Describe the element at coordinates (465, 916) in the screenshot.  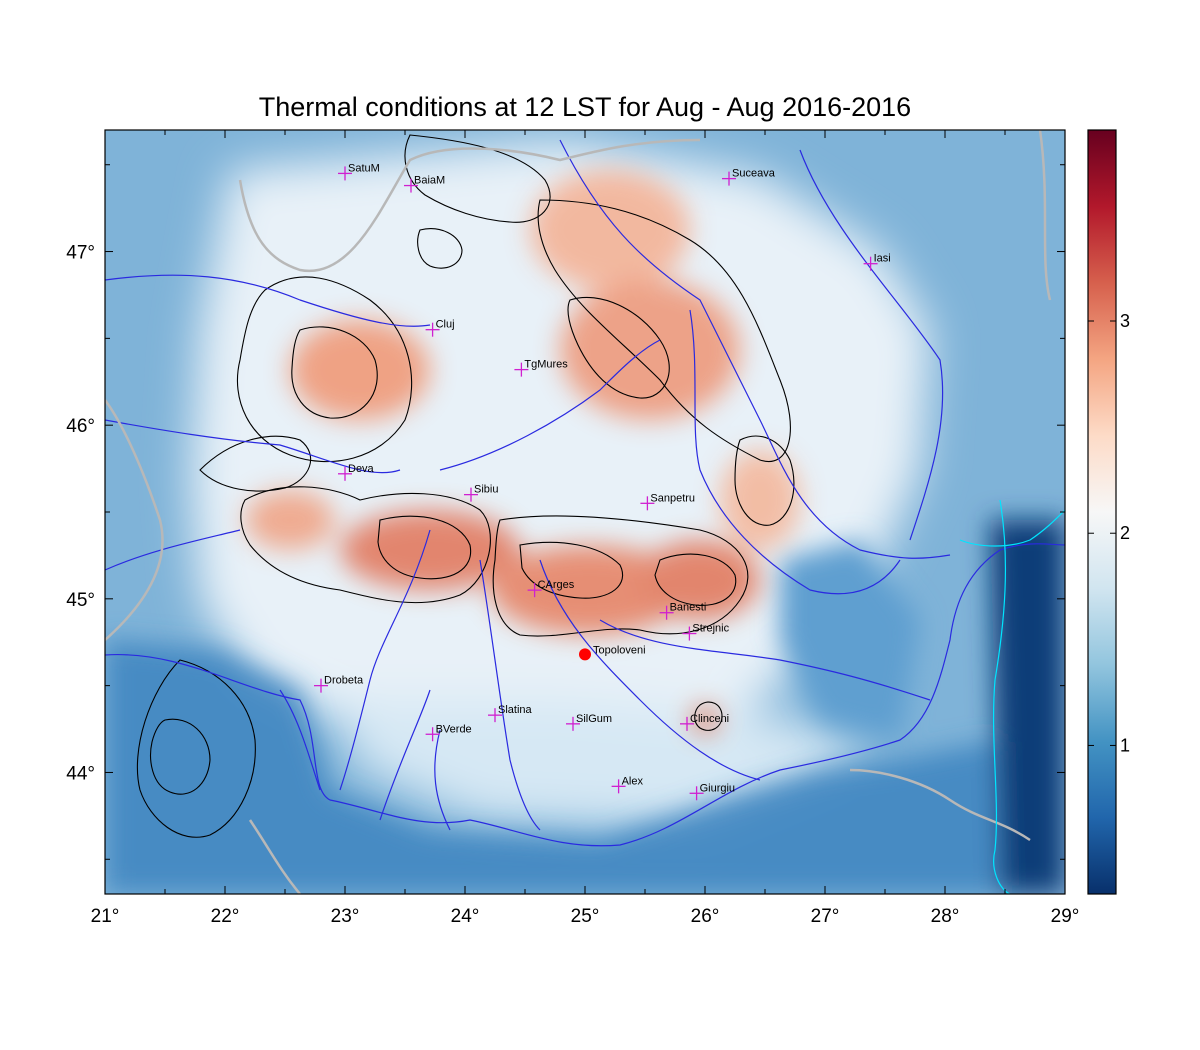
I see `x-tick-label: 24°` at that location.